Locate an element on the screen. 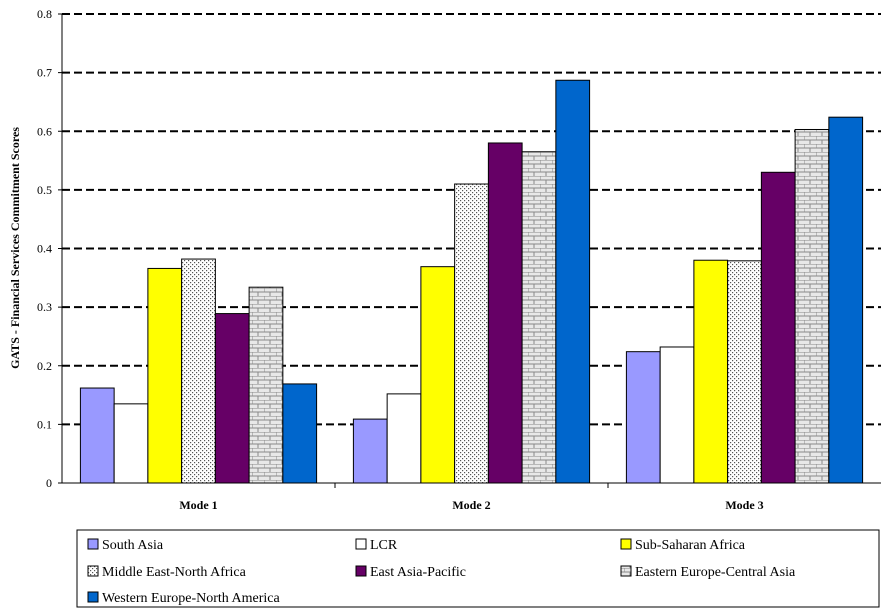  y-tick-label: 0.5 is located at coordinates (44, 190).